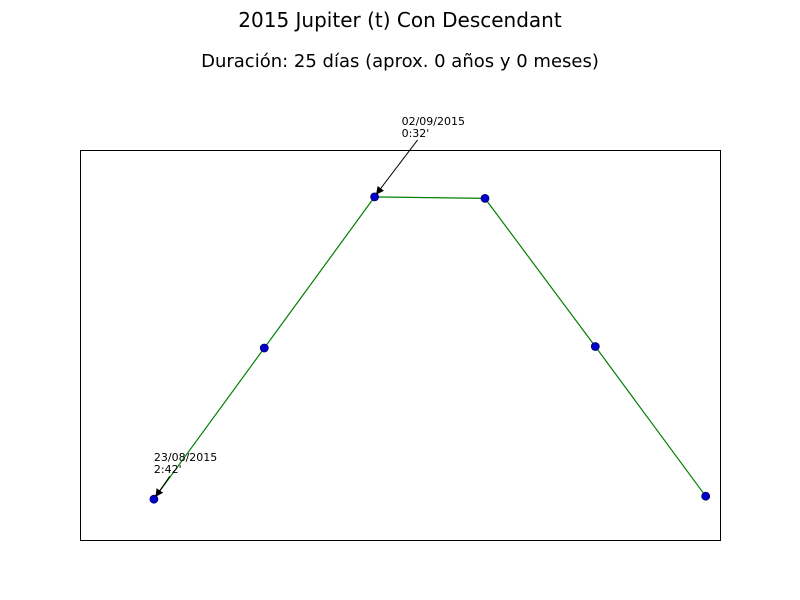  I want to click on chart-title: 2015 Jupiter (t) Con Descendant, so click(400, 20).